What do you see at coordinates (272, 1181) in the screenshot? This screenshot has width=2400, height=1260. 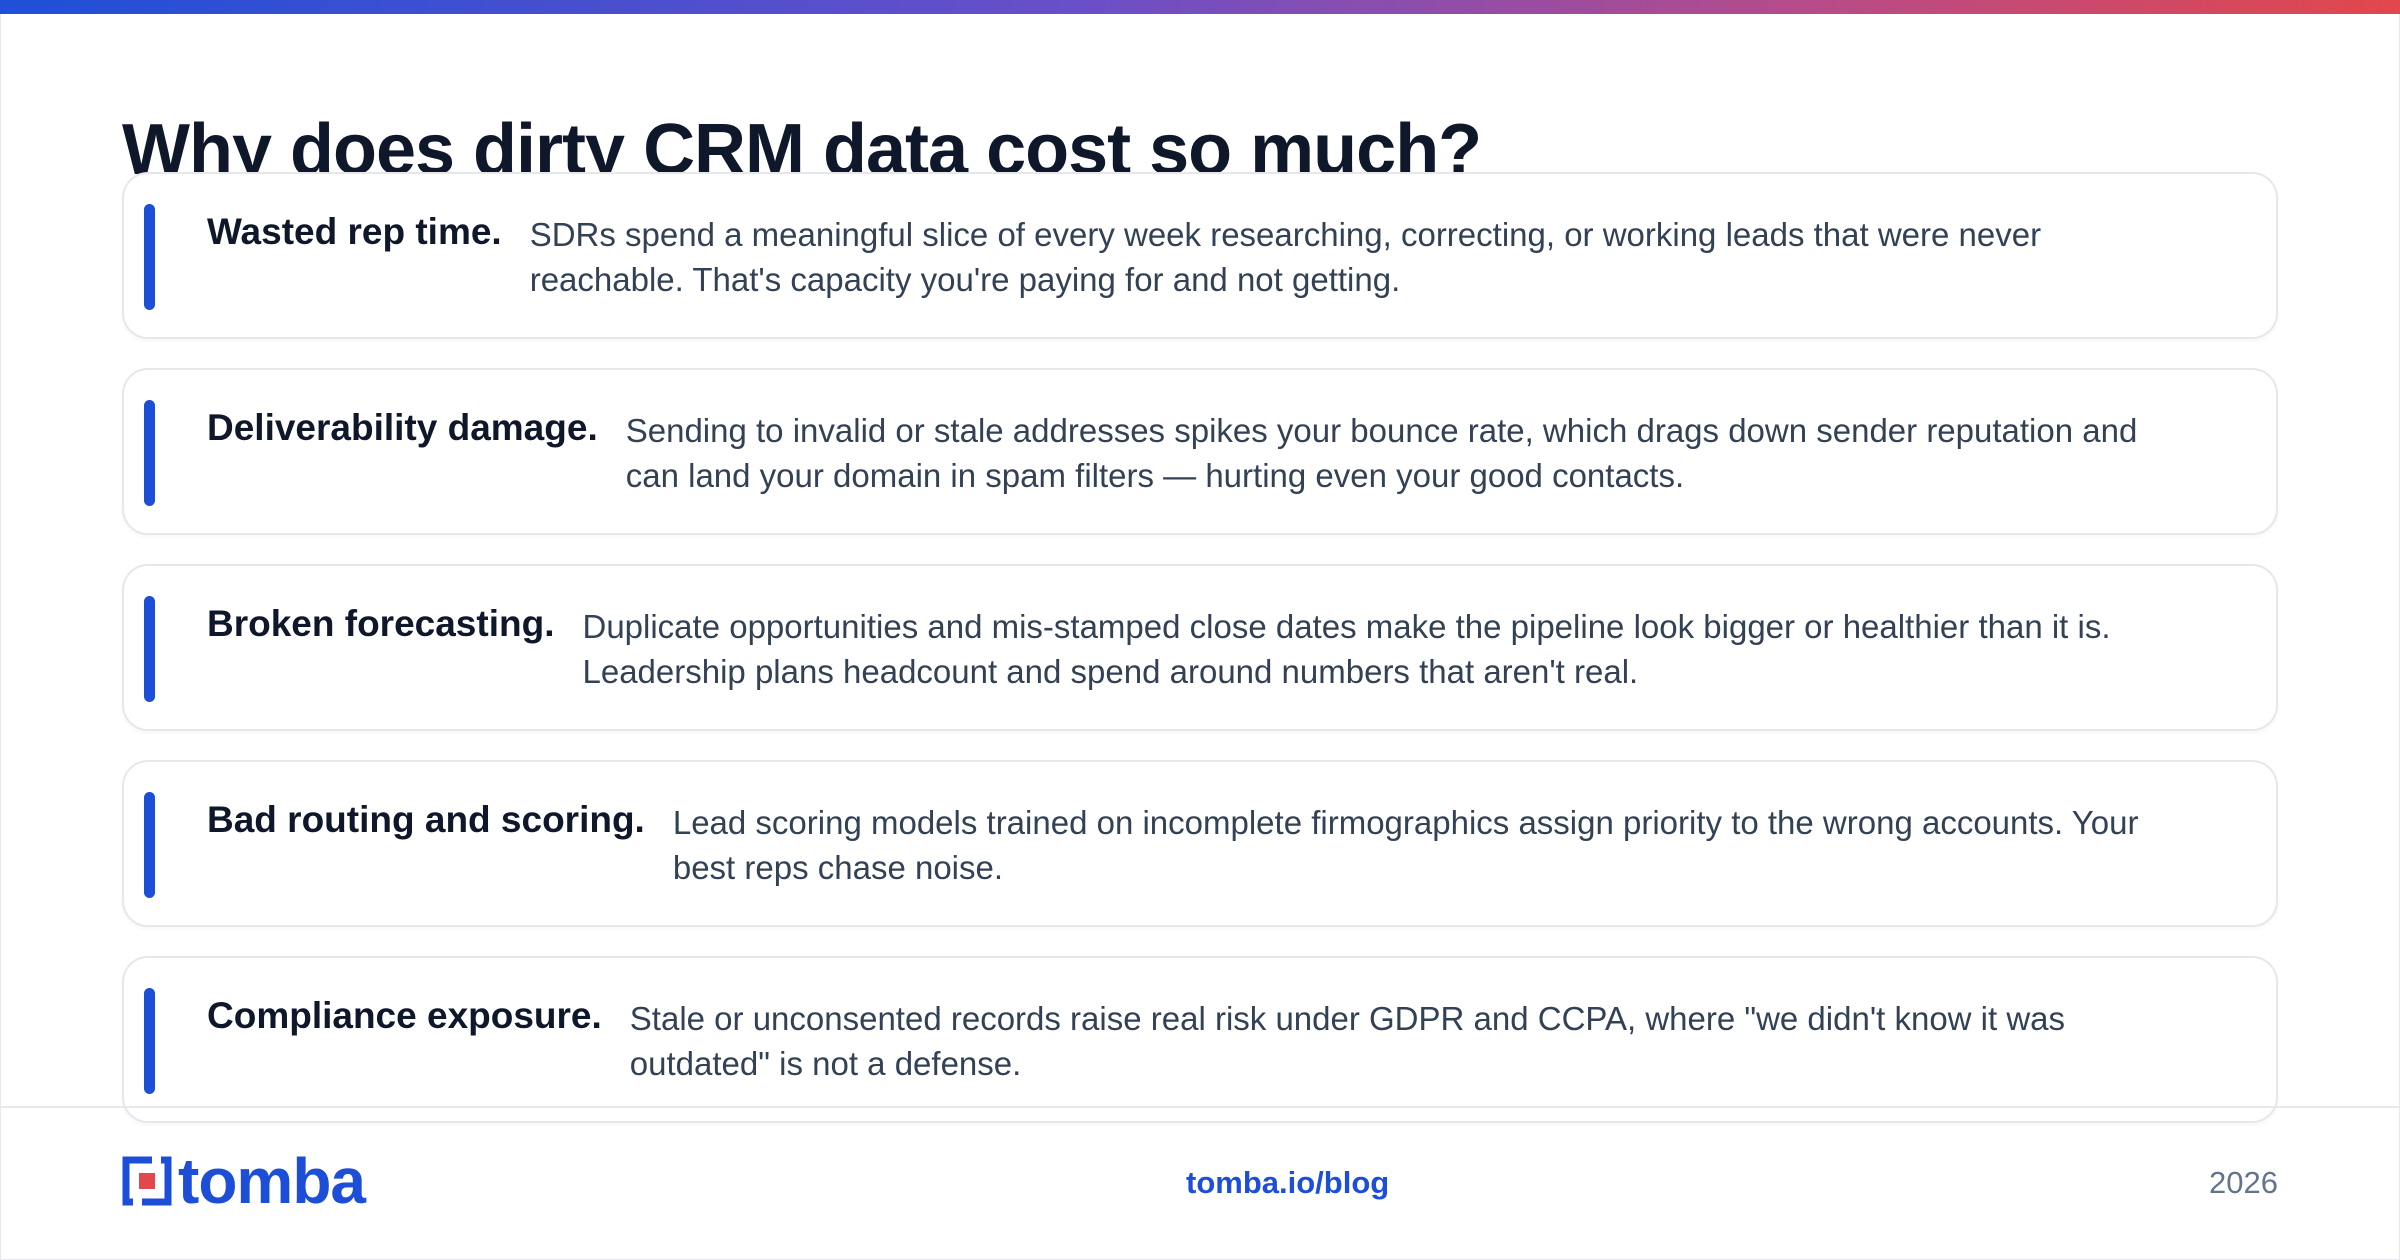 I see `logo-wordmark: tomba` at bounding box center [272, 1181].